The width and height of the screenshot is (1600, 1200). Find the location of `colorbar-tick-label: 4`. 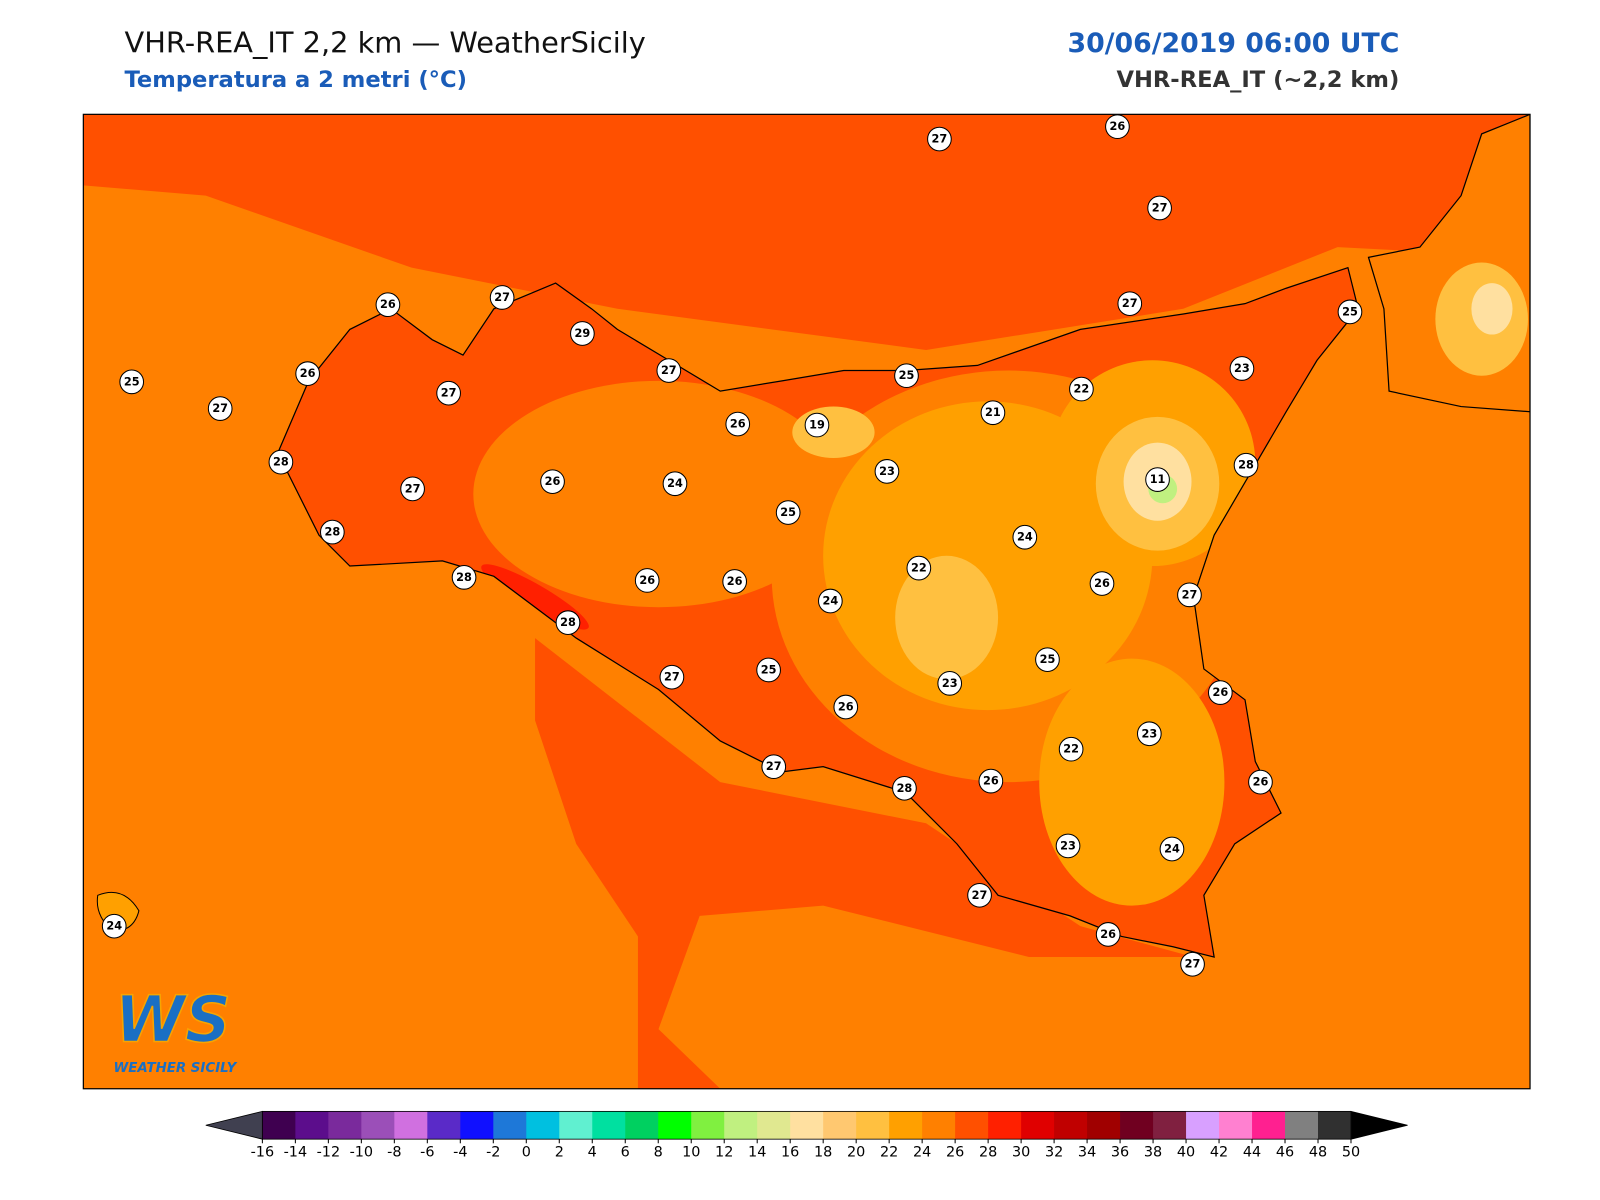

colorbar-tick-label: 4 is located at coordinates (592, 1153).